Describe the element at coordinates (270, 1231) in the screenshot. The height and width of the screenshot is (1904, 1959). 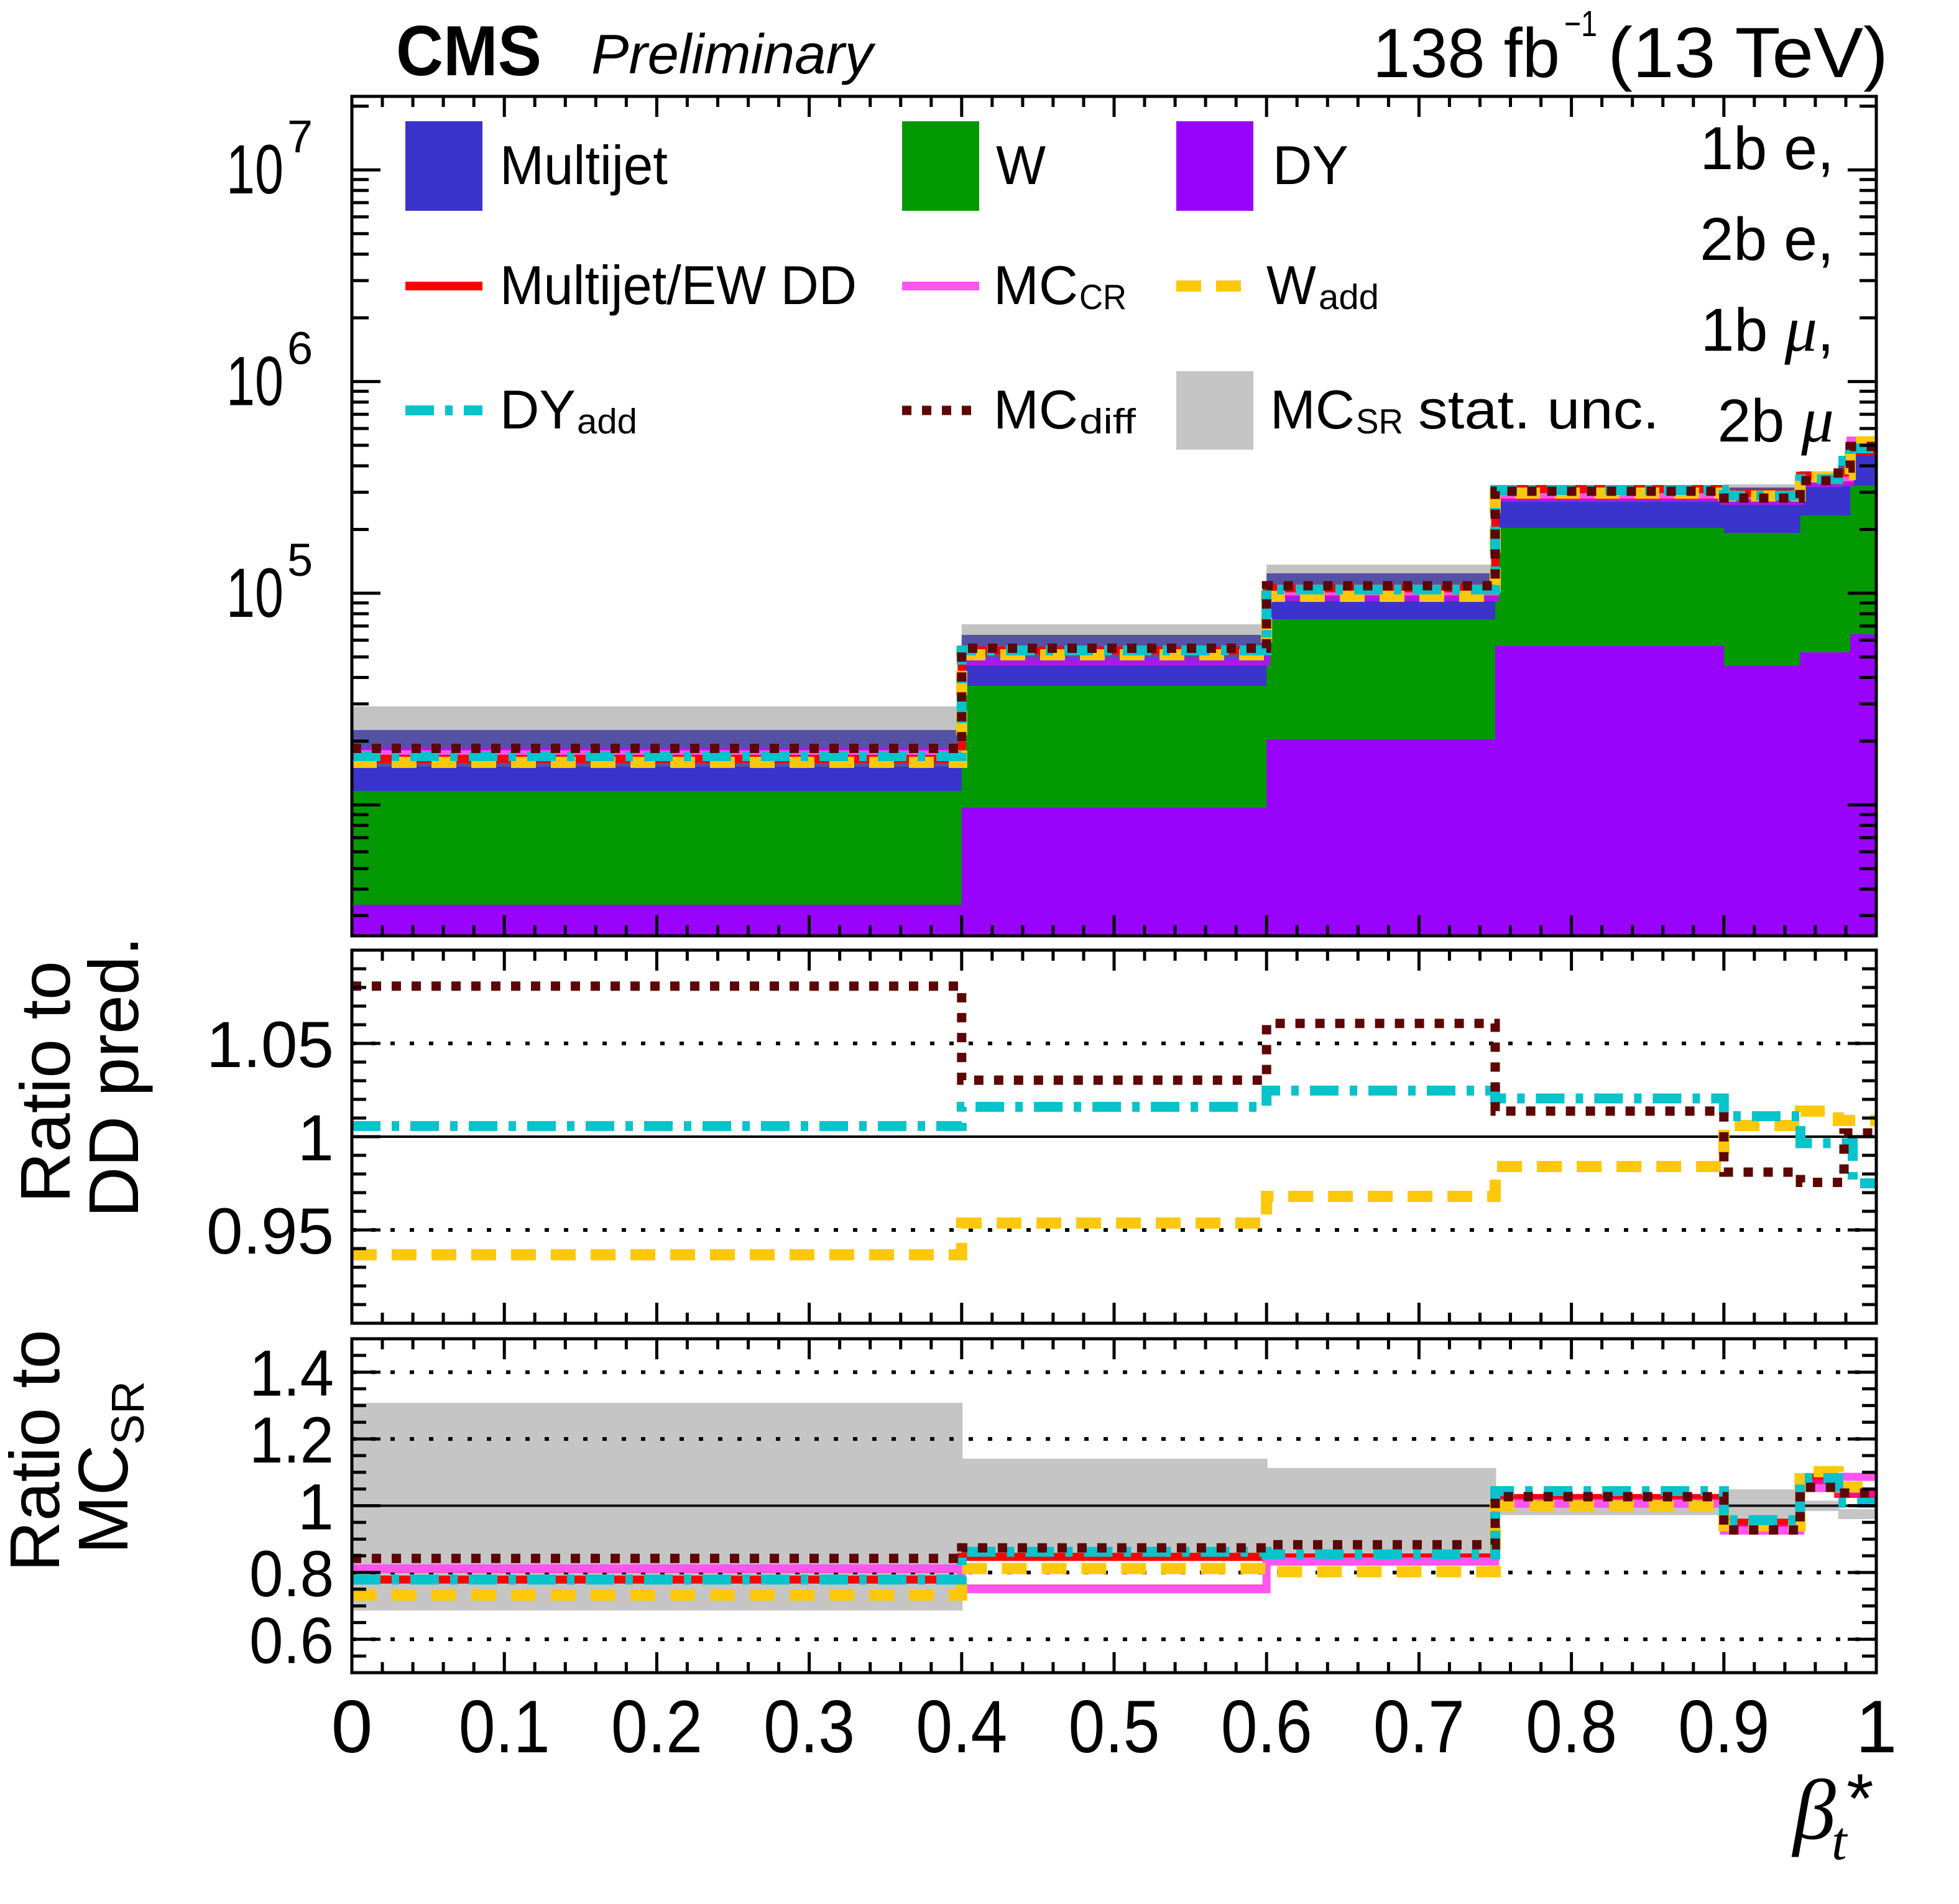
I see `svg-text: 0.95` at that location.